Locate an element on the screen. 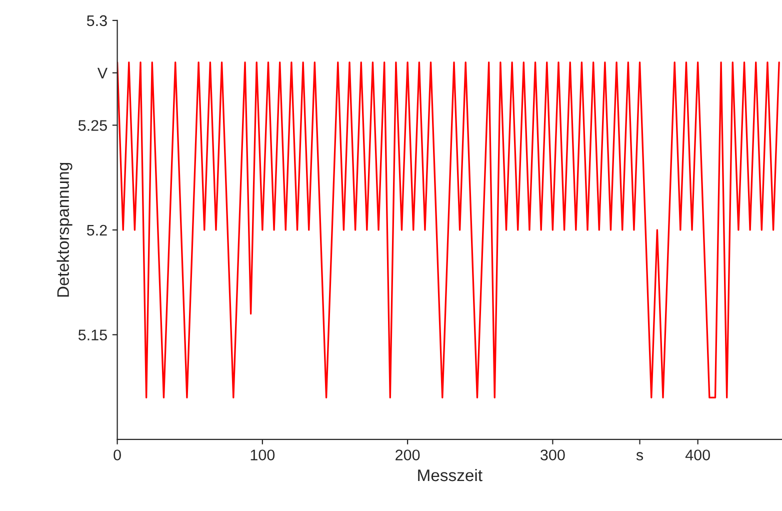  x-tick-label: 100 is located at coordinates (262, 455).